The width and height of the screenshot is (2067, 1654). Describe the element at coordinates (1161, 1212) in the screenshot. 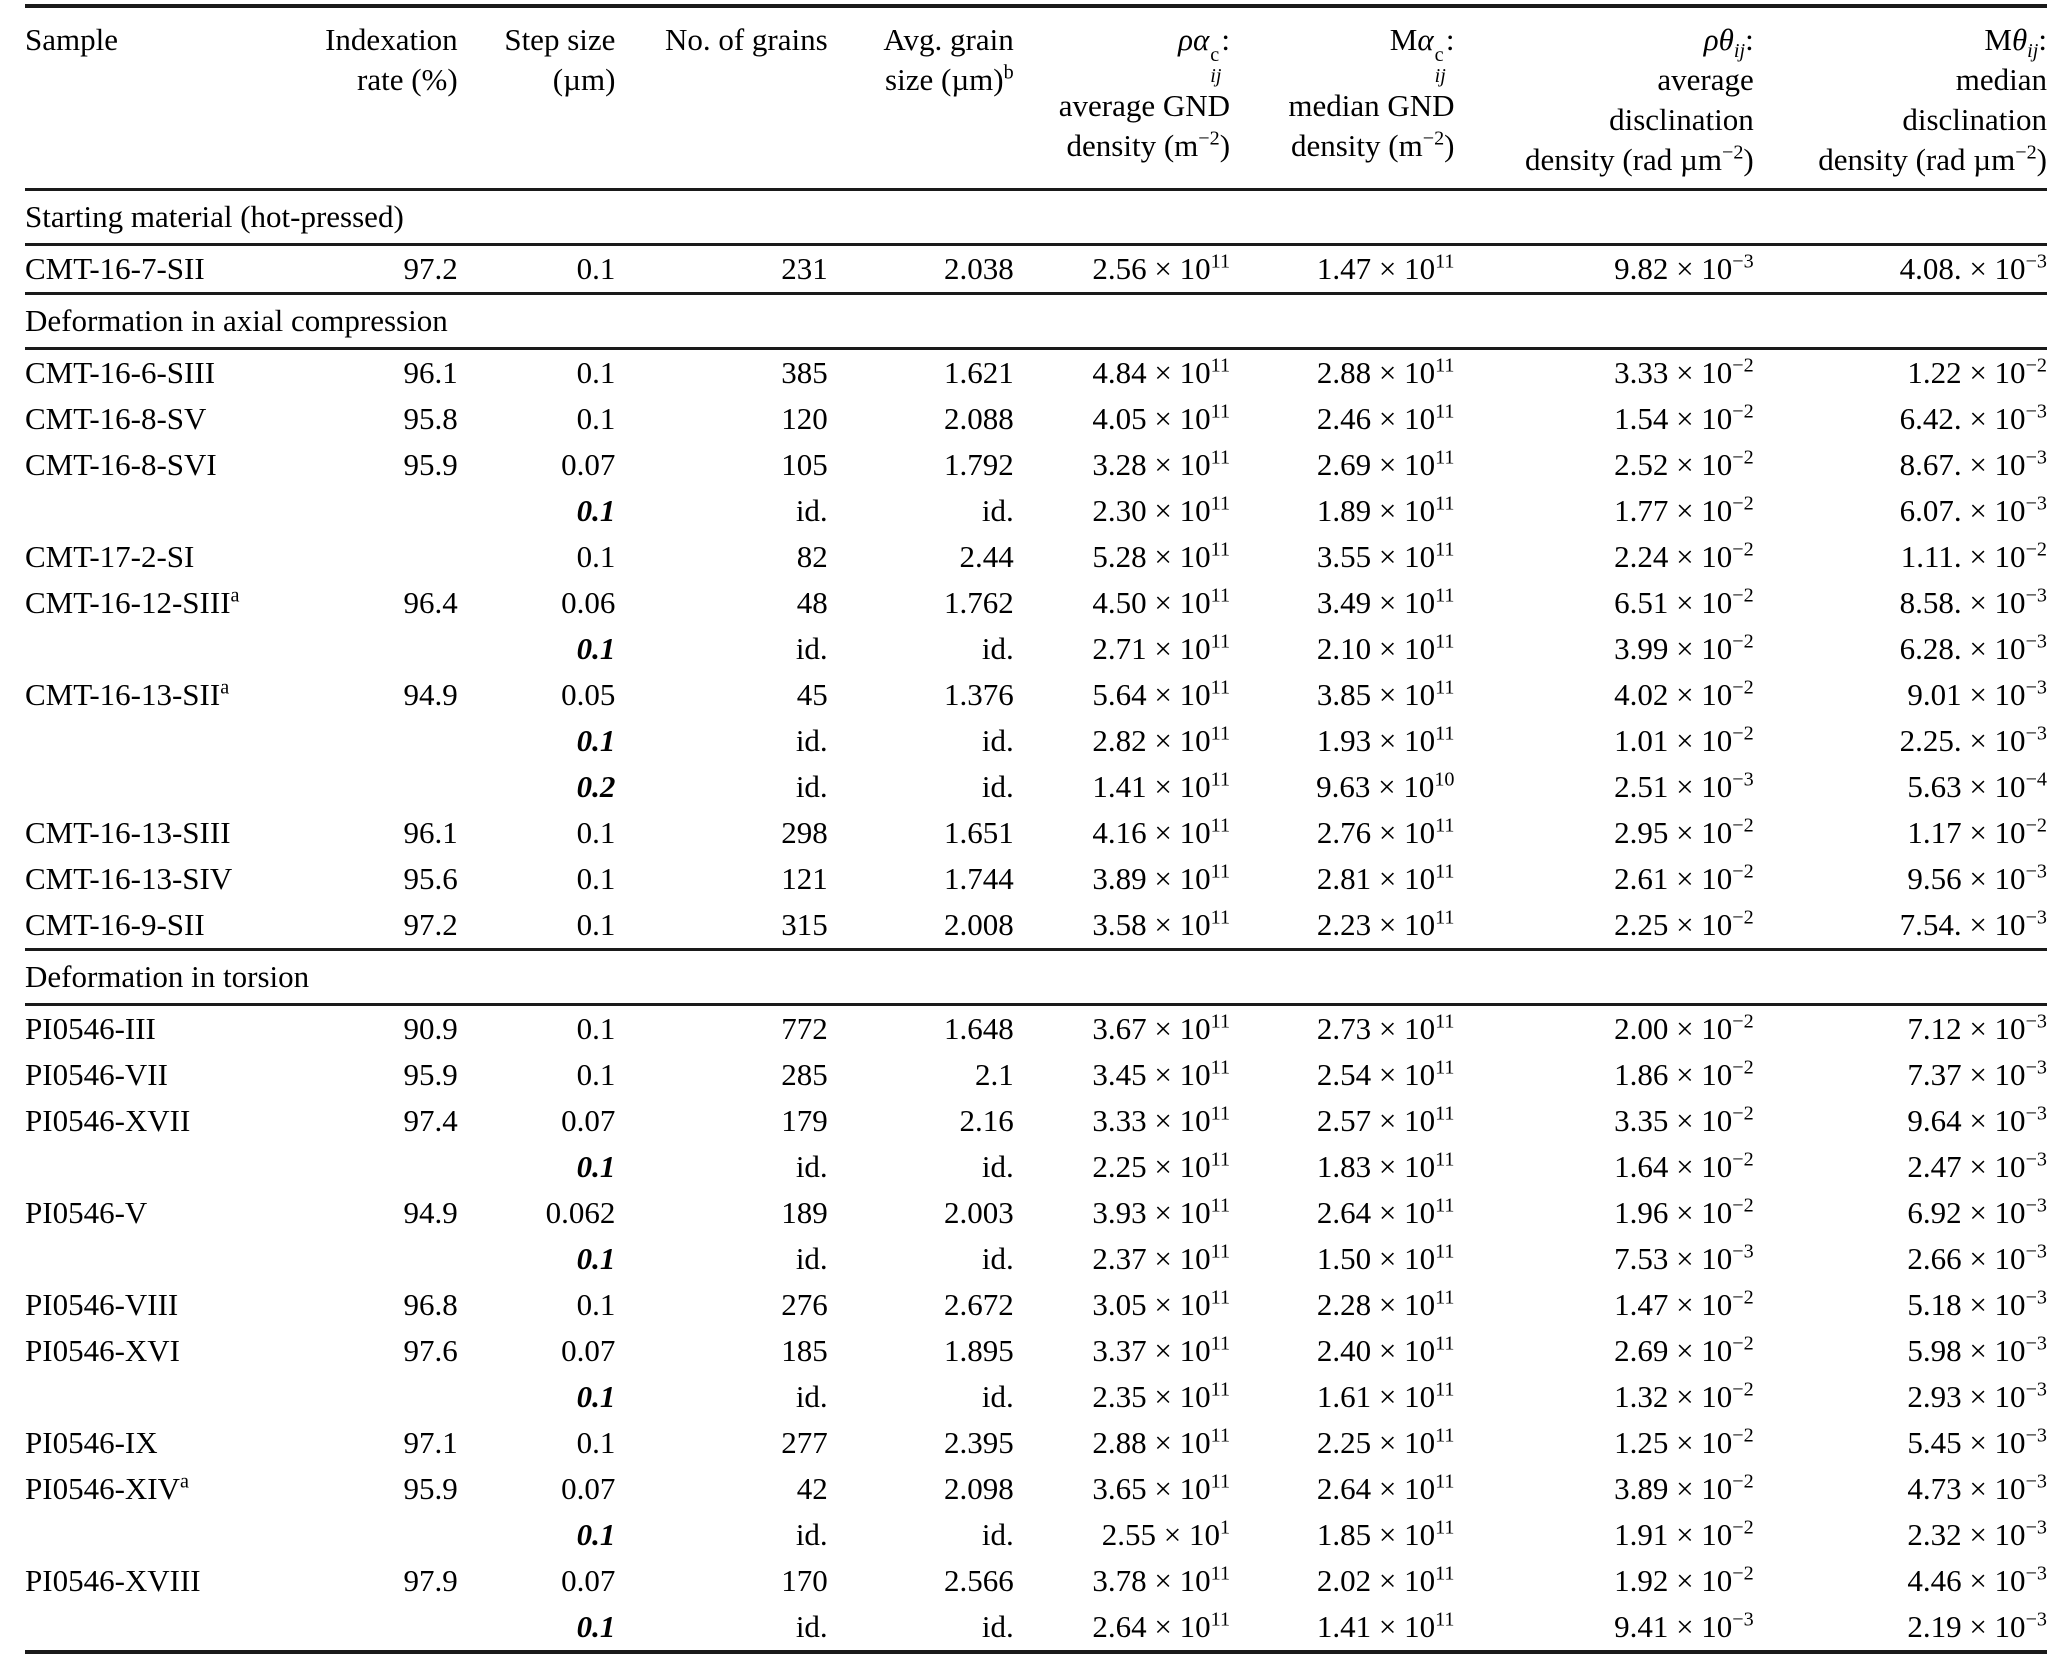

I see `cell-avg-gnd-density: 3.93 × 10¹¹` at that location.